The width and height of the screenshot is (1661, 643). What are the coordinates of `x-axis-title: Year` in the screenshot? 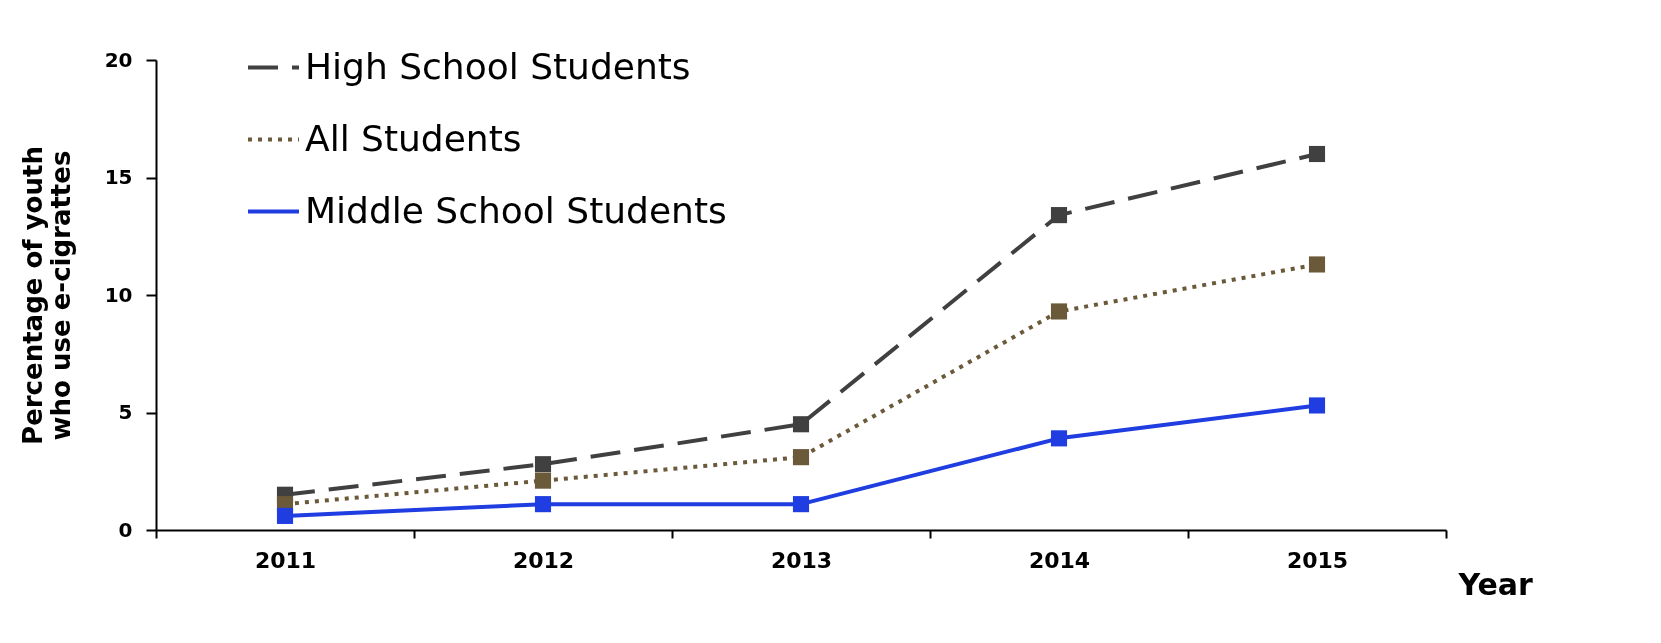 It's located at (1495, 584).